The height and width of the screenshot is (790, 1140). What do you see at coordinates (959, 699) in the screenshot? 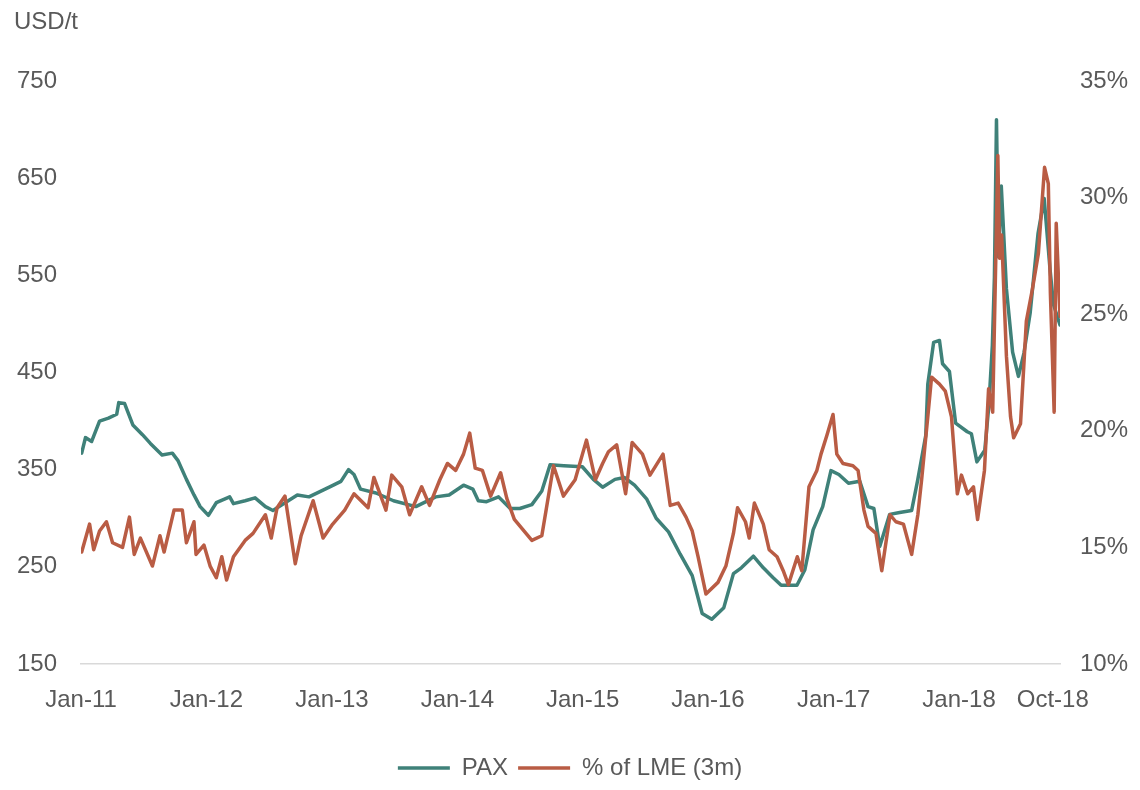
I see `x-tick-label: Jan-18` at bounding box center [959, 699].